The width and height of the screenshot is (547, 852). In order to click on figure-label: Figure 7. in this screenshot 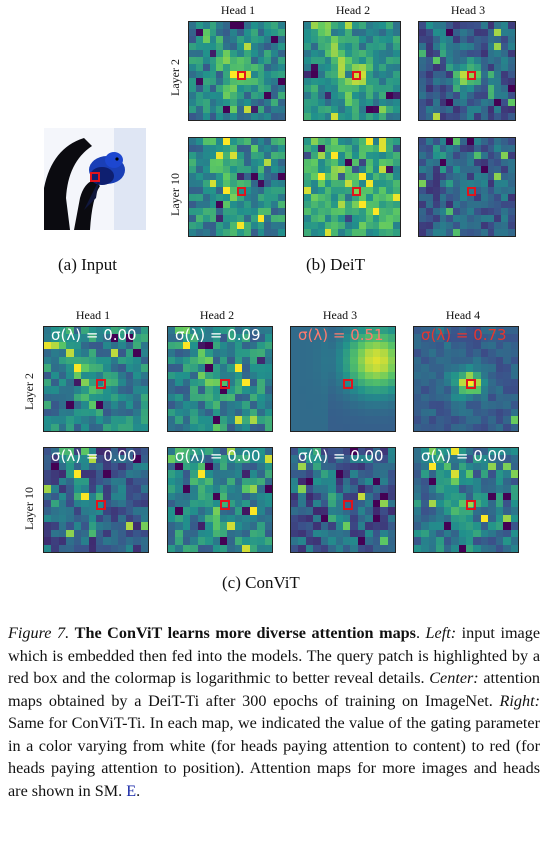, I will do `click(39, 633)`.